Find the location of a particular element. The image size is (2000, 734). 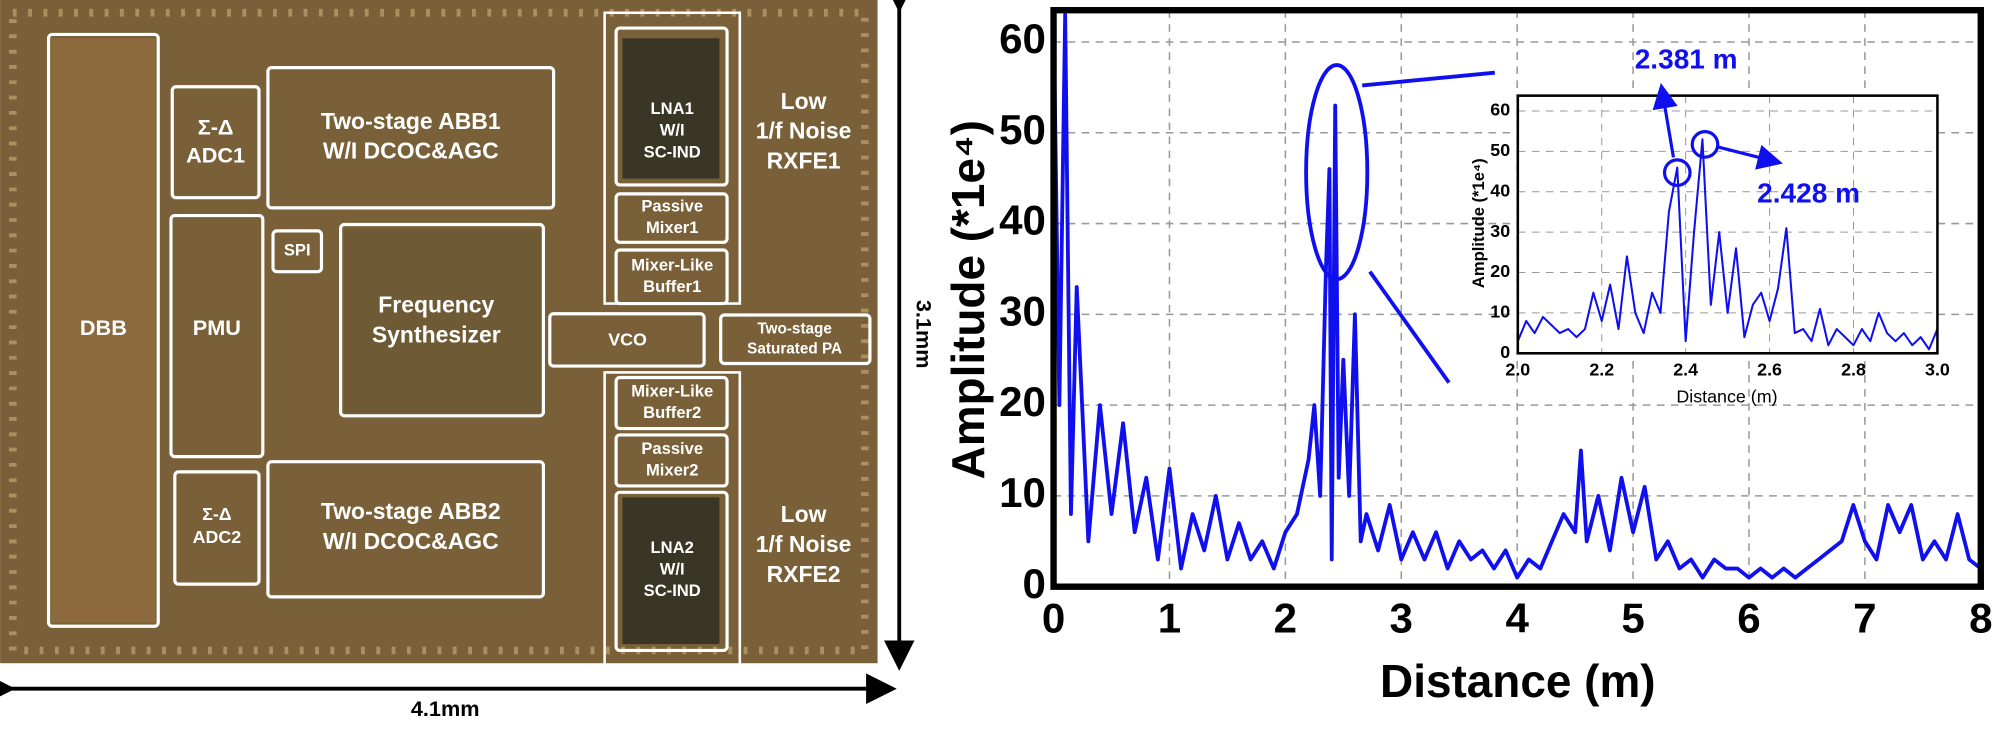

block-label: LNA1 is located at coordinates (672, 108).